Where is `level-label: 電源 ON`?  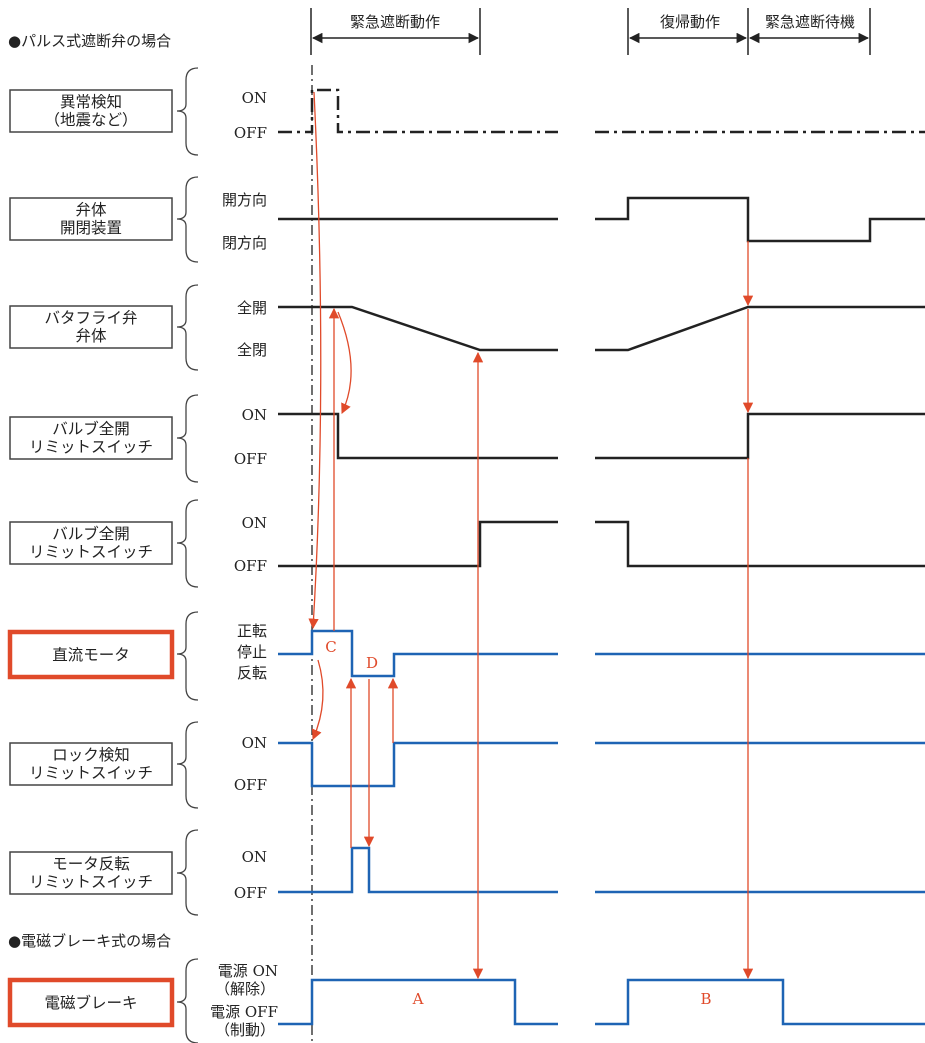
level-label: 電源 ON is located at coordinates (248, 971).